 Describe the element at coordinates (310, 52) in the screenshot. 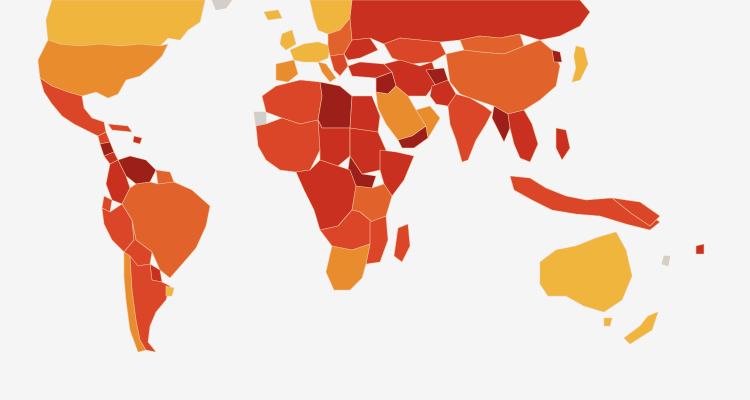

I see `country-western-europe` at that location.